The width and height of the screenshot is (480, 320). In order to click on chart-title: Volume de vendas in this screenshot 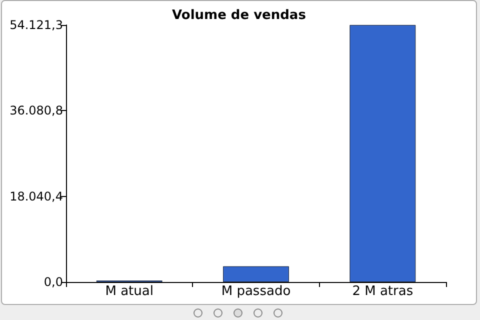, I will do `click(239, 15)`.